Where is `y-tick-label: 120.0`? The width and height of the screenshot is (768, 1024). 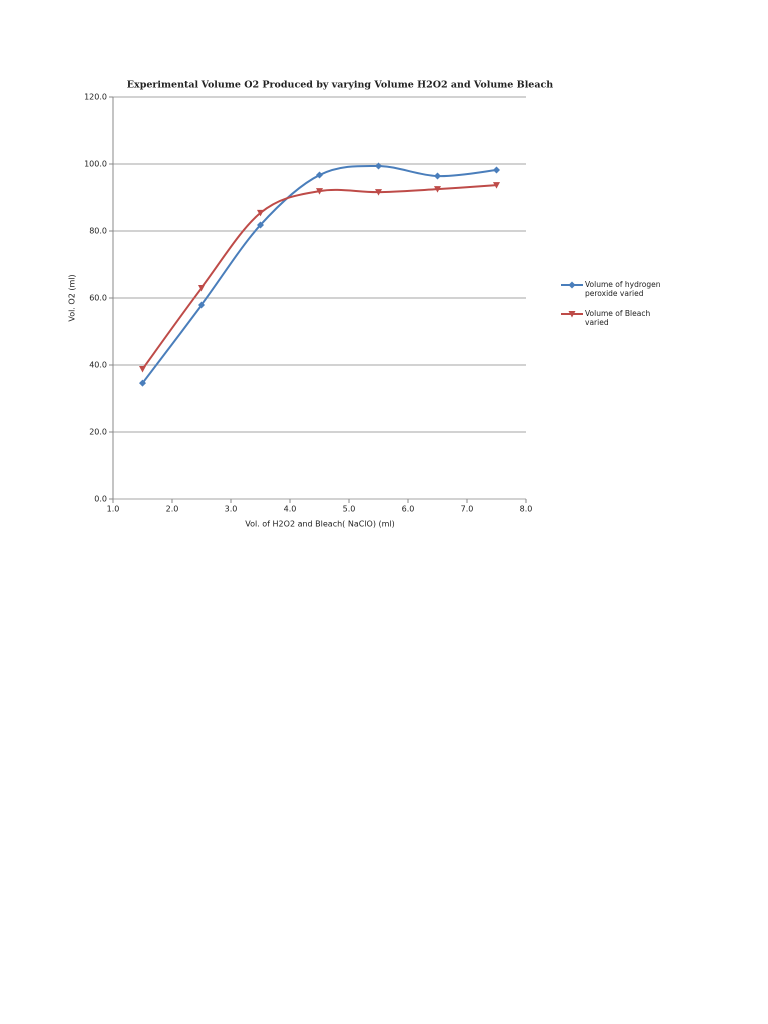
y-tick-label: 120.0 is located at coordinates (95, 97).